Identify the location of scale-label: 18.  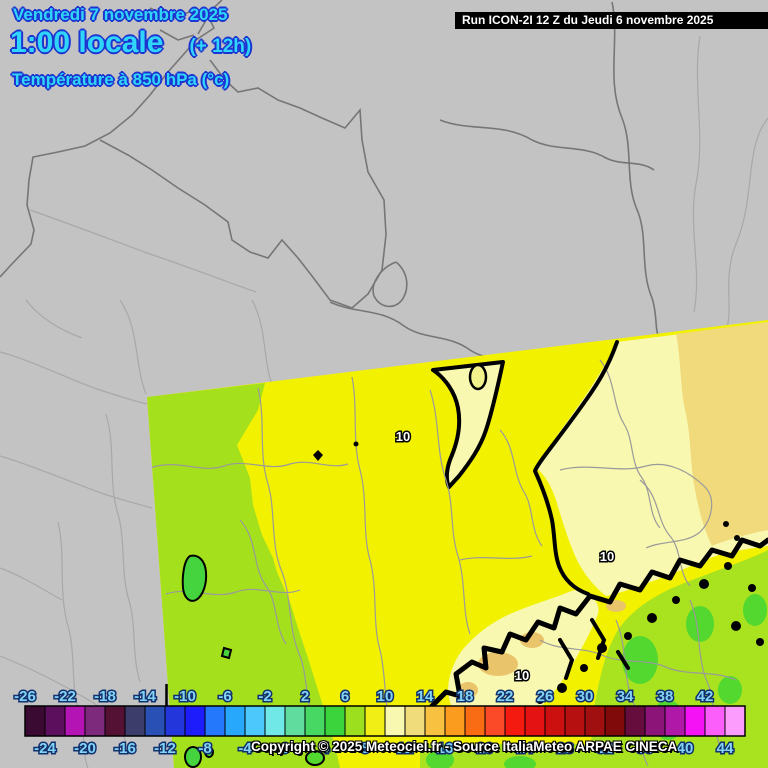
(465, 696).